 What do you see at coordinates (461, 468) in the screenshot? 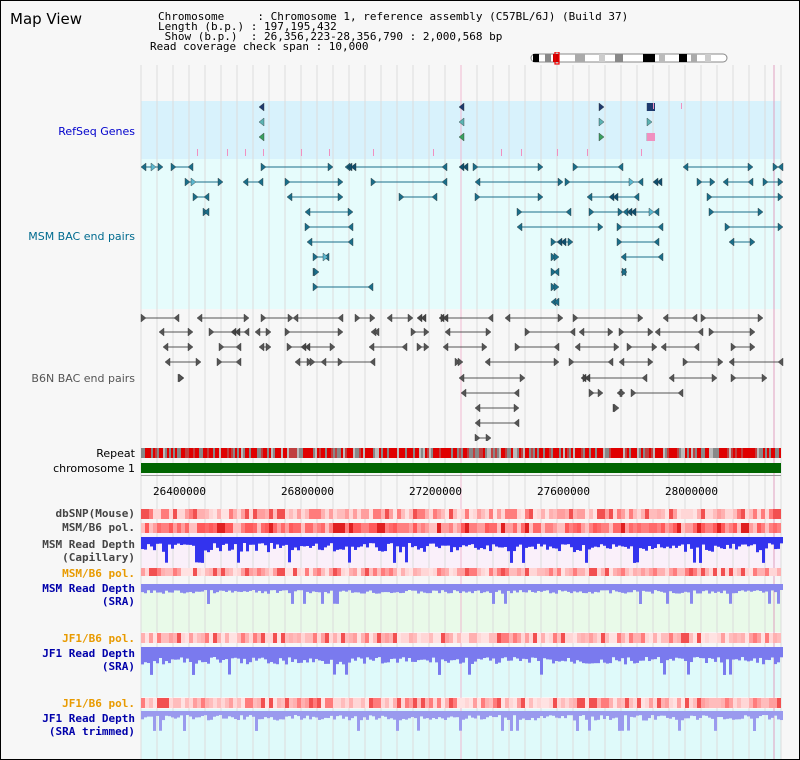
I see `chromosome-bar` at bounding box center [461, 468].